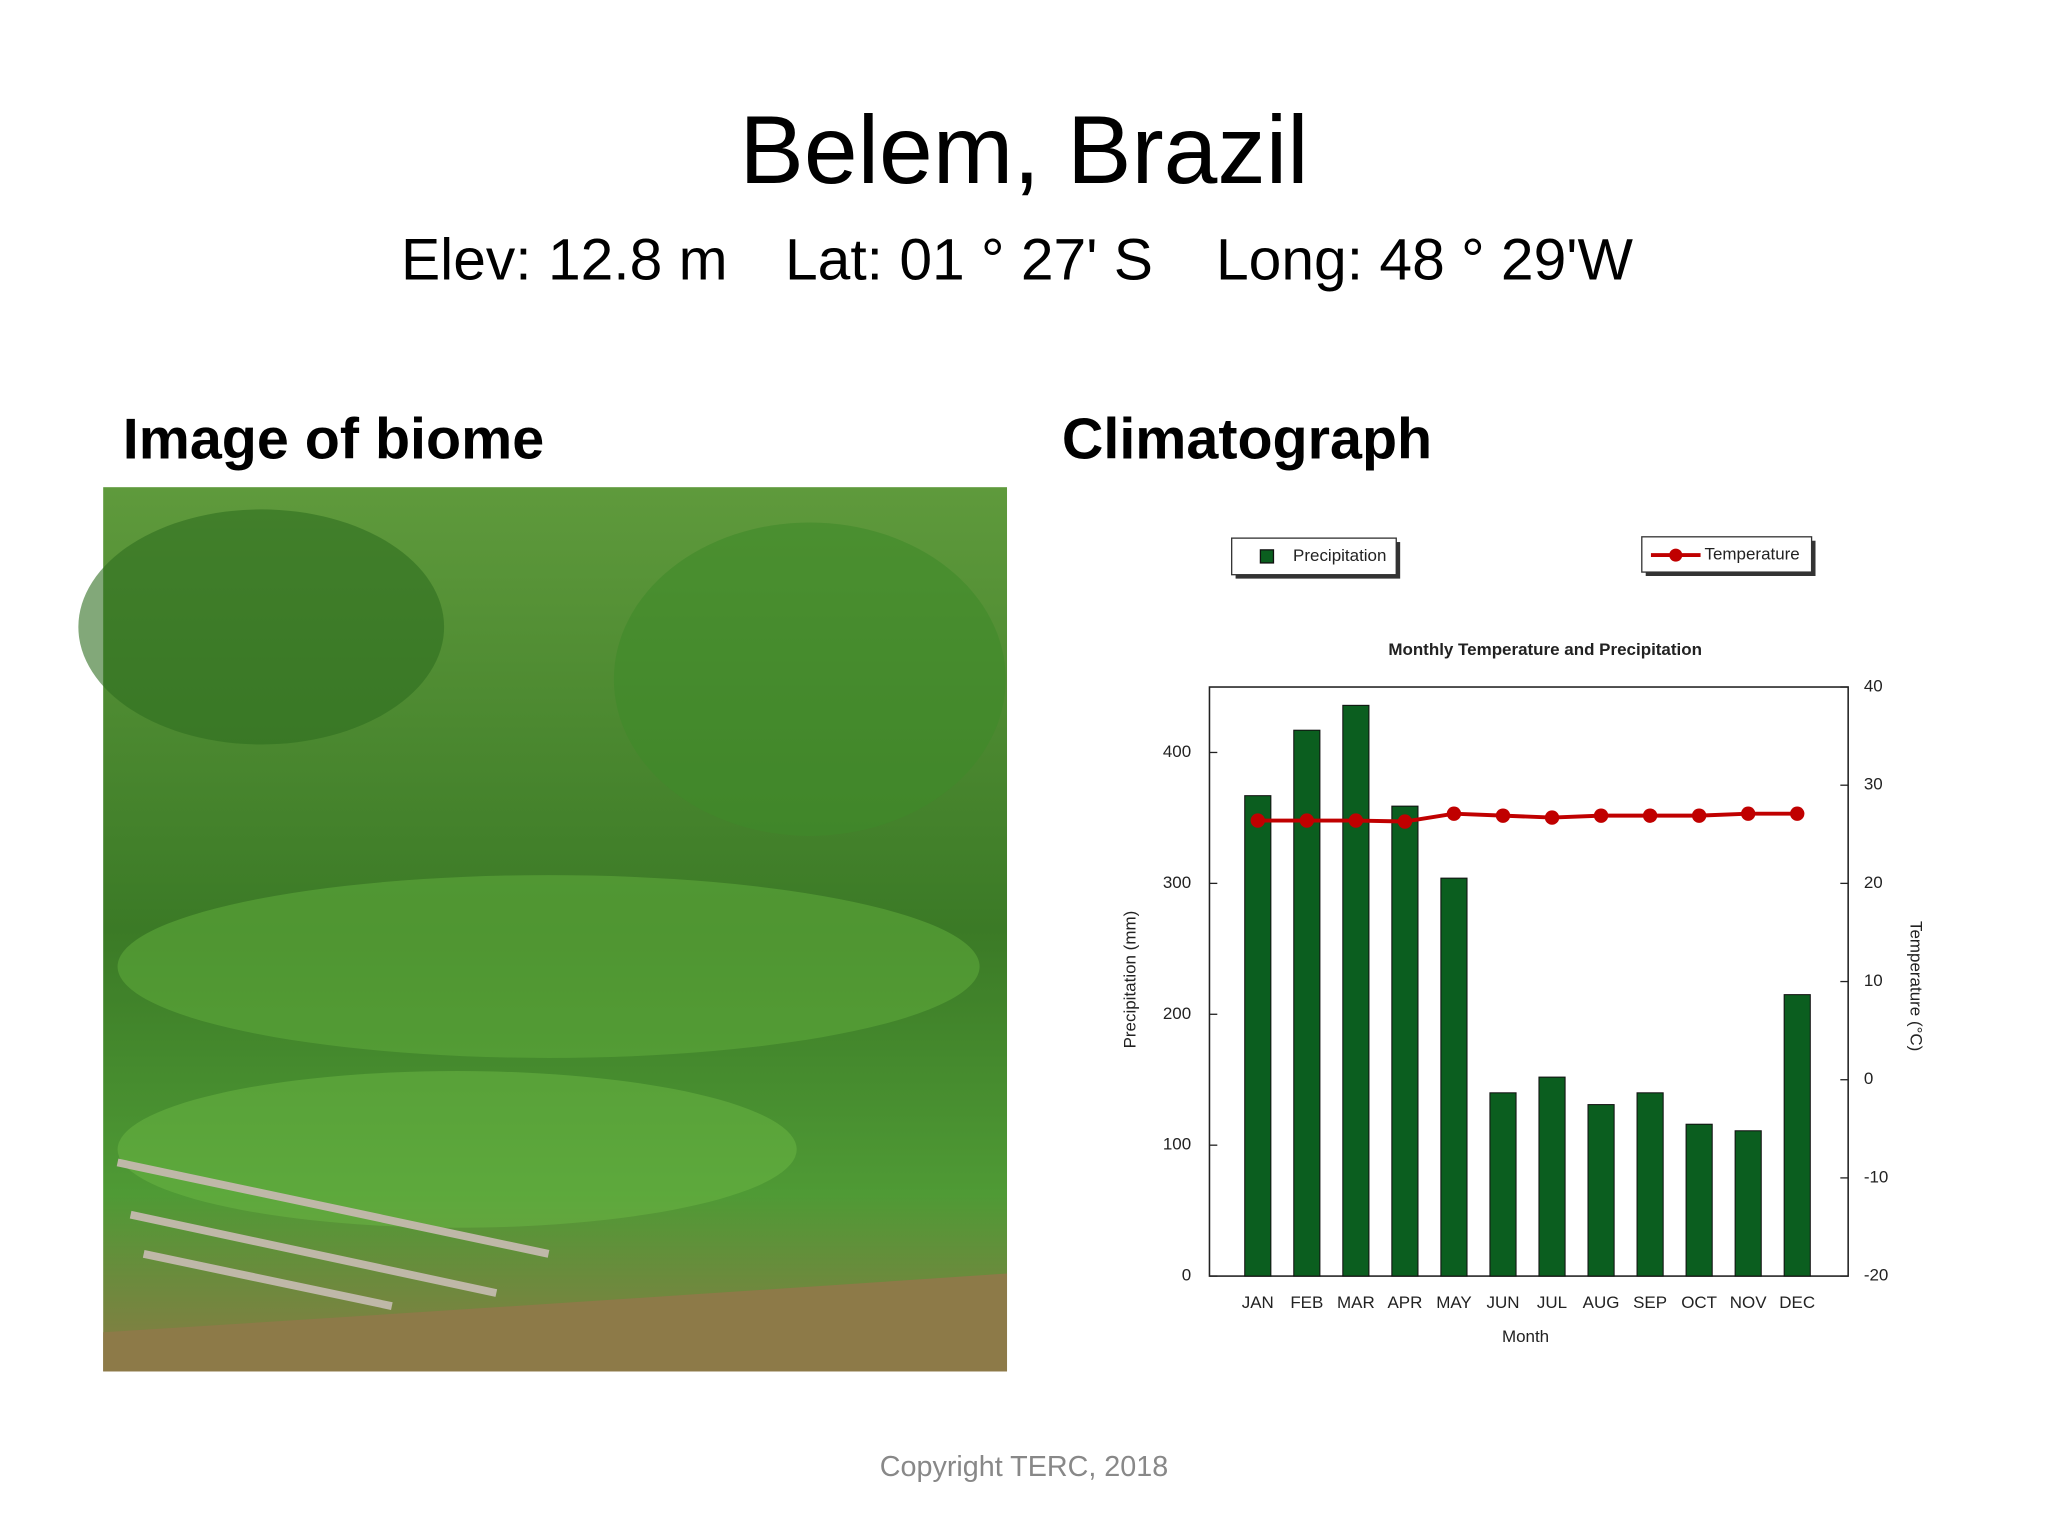 This screenshot has height=1536, width=2048. Describe the element at coordinates (1177, 1013) in the screenshot. I see `y-tick-label: 200` at that location.